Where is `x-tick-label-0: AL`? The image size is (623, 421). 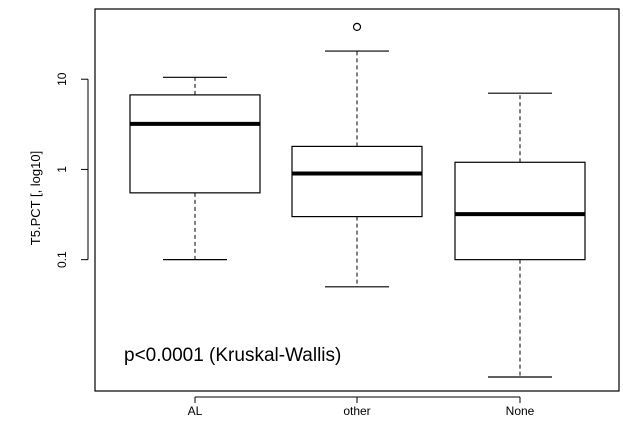
x-tick-label-0: AL is located at coordinates (195, 411).